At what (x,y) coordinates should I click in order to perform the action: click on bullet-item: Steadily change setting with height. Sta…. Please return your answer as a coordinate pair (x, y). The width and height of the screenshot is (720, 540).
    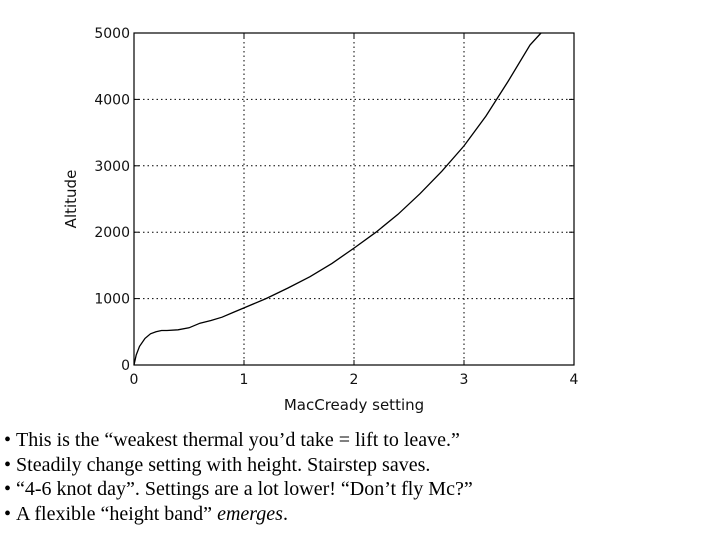
    Looking at the image, I should click on (238, 465).